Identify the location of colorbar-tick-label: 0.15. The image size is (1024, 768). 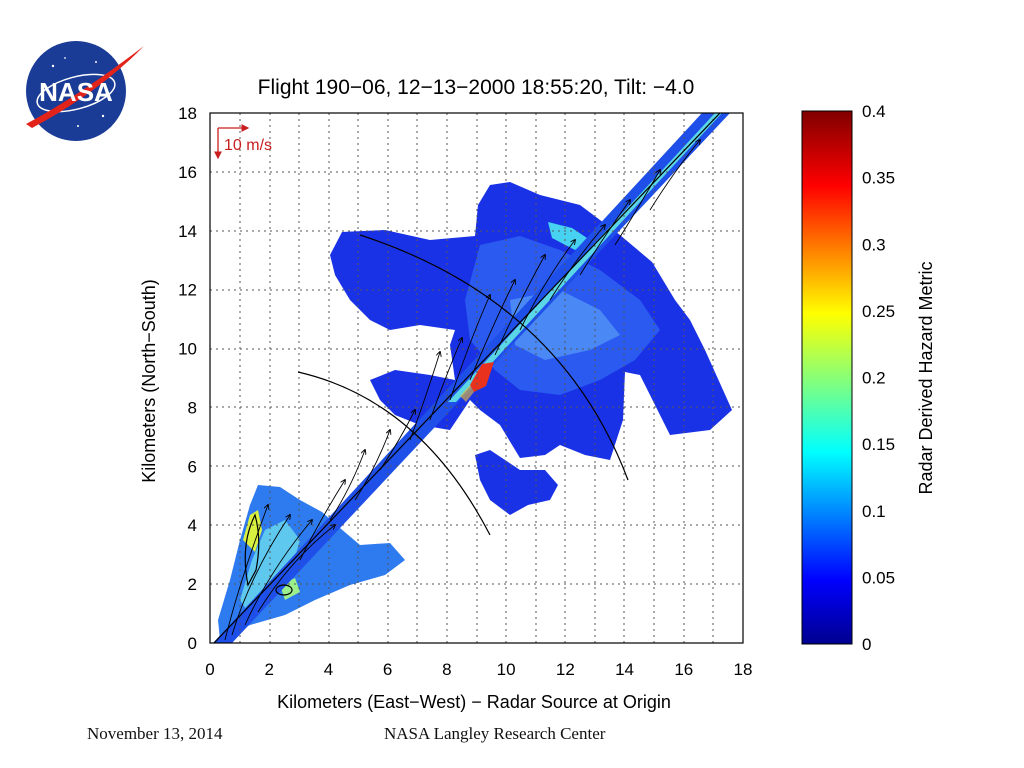
(878, 444).